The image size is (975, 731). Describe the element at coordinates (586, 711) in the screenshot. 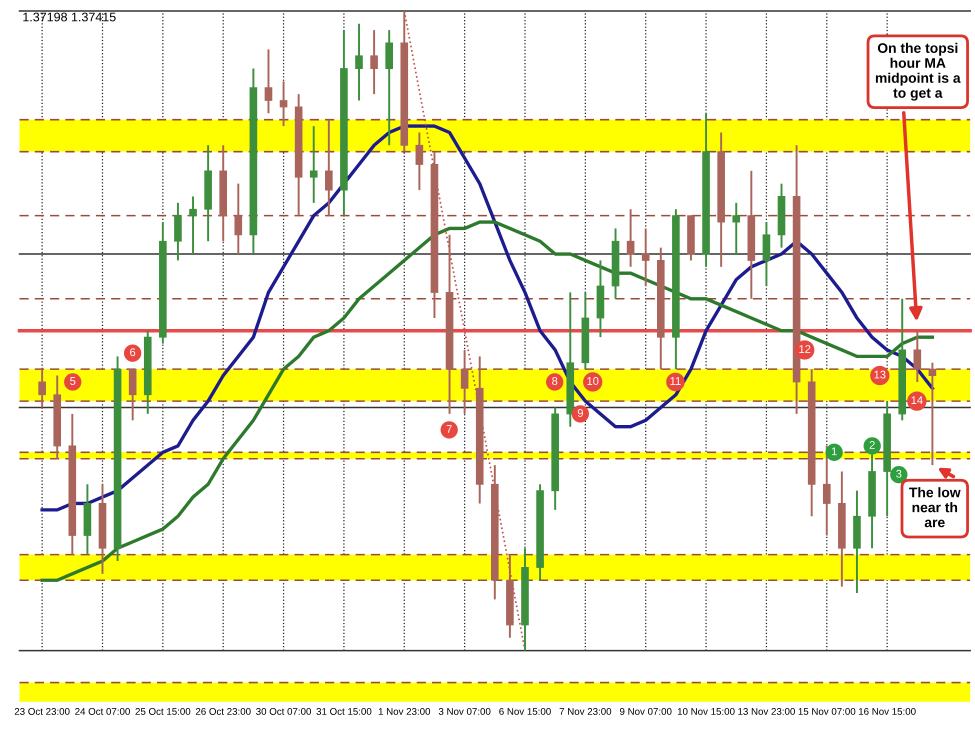

I see `x-tick-label: 7 Nov 23:00` at that location.